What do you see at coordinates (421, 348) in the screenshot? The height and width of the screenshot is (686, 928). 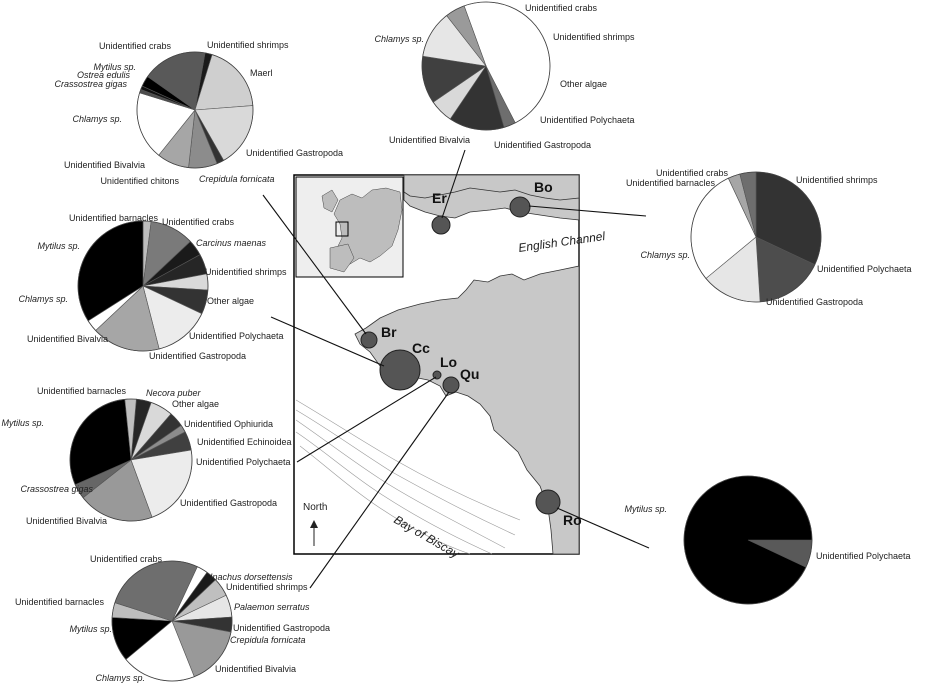 I see `site-label-cc: Cc` at bounding box center [421, 348].